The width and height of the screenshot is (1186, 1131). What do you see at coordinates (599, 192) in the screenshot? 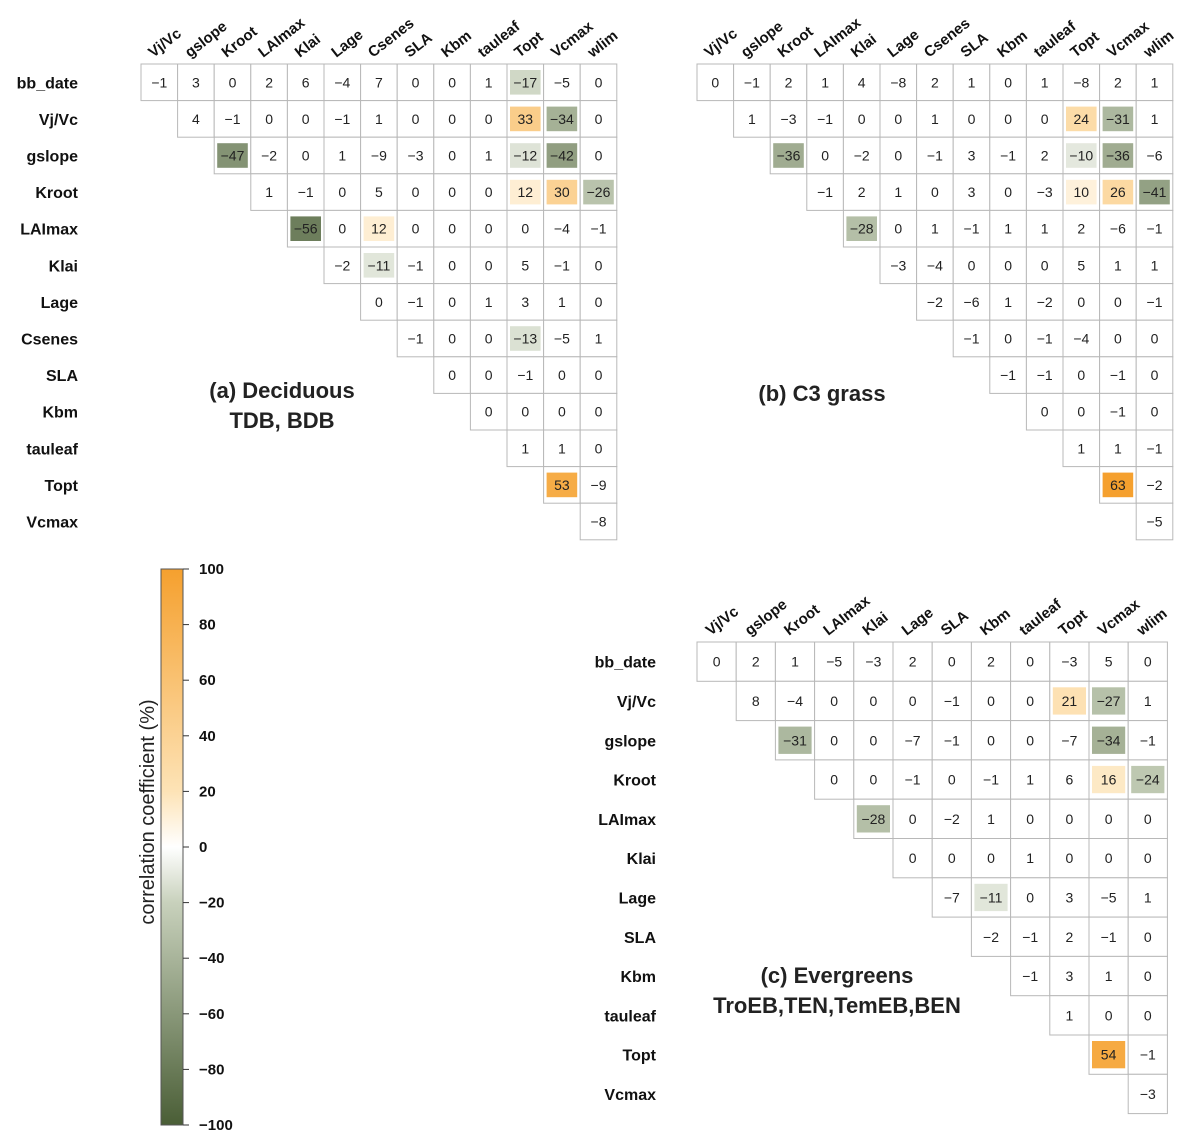
I see `cell-value: −26` at bounding box center [599, 192].